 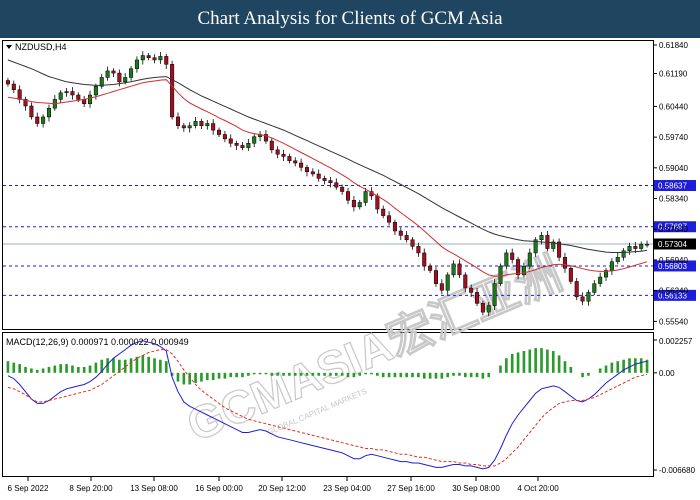 What do you see at coordinates (411, 488) in the screenshot?
I see `x-tick-label: 27 Sep 16:00` at bounding box center [411, 488].